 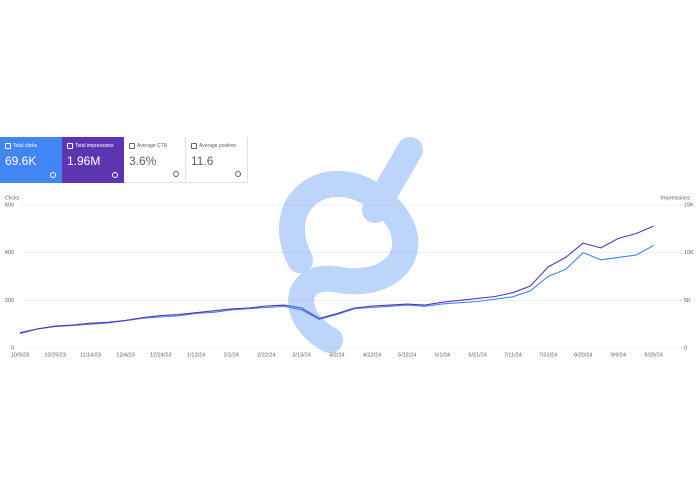 What do you see at coordinates (25, 146) in the screenshot?
I see `metric-label: Total clicks` at bounding box center [25, 146].